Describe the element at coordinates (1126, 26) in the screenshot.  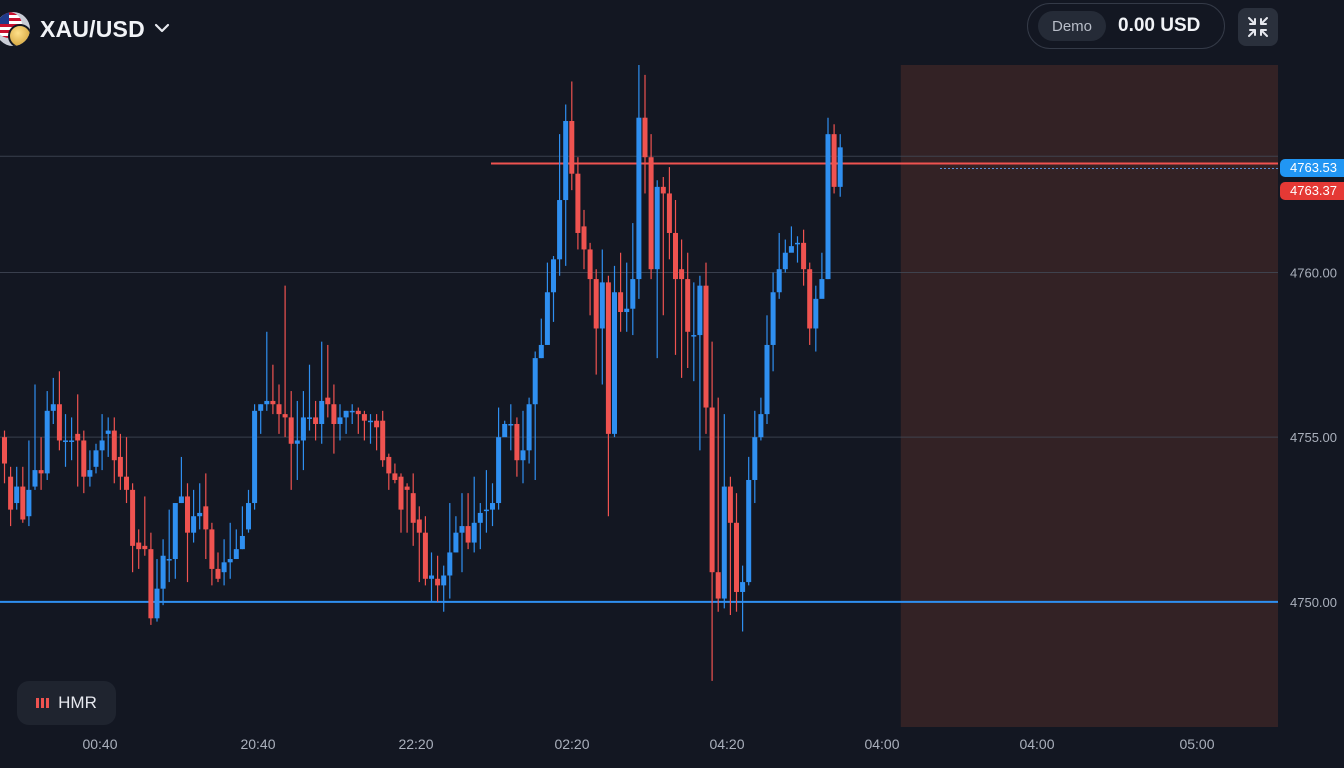
I see `account-balance-pill: Demo 0.00 USD` at that location.